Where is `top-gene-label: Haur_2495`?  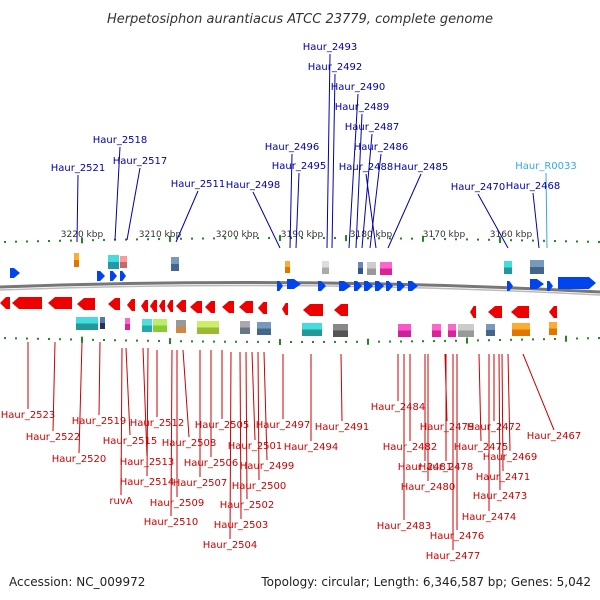
top-gene-label: Haur_2495 is located at coordinates (299, 166).